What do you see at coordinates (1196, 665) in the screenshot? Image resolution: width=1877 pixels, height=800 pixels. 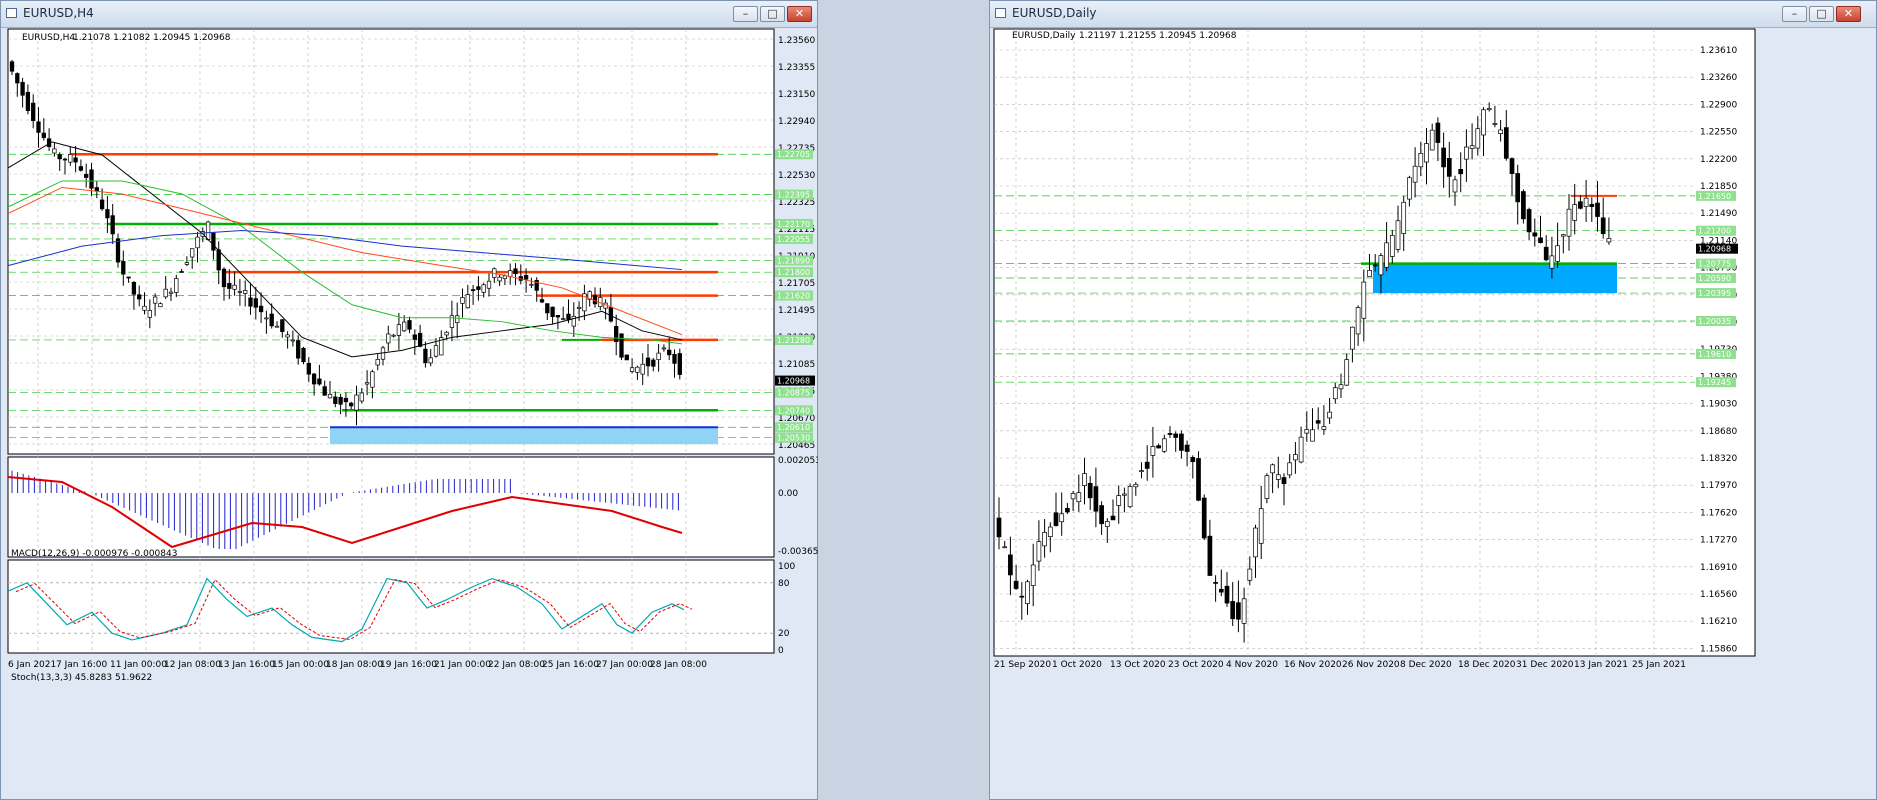 I see `date-tick-label: 23 Oct 2020` at bounding box center [1196, 665].